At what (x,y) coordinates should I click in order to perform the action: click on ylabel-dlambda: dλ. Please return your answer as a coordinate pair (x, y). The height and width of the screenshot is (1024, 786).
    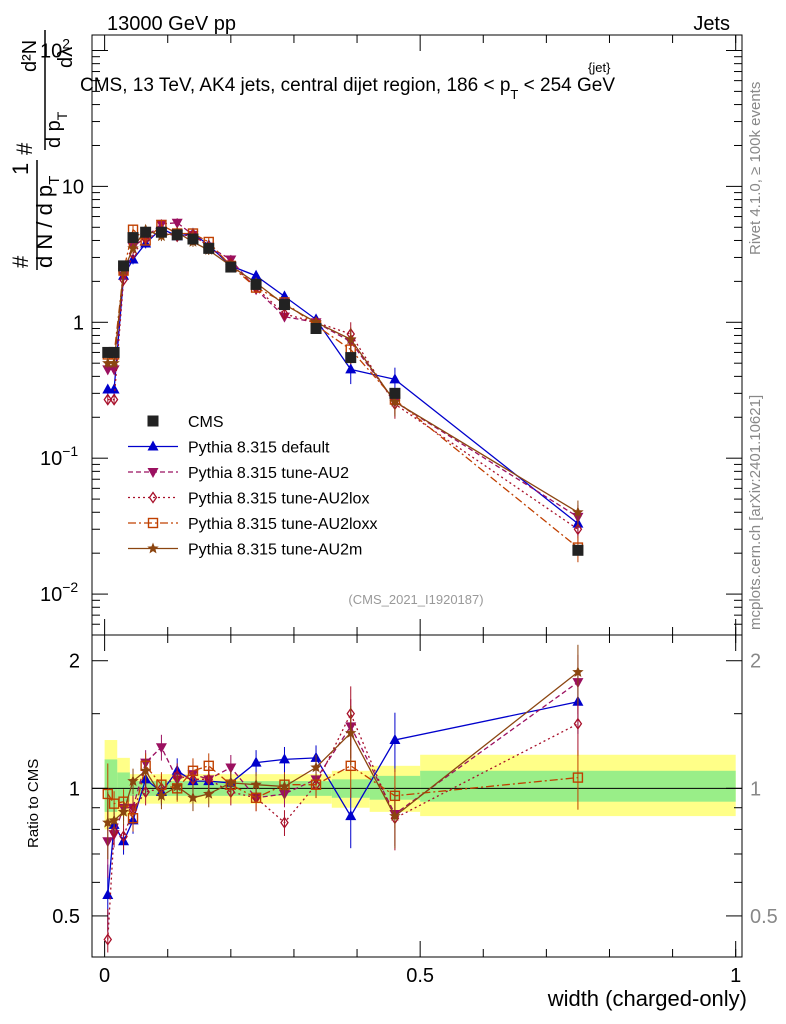
    Looking at the image, I should click on (66, 57).